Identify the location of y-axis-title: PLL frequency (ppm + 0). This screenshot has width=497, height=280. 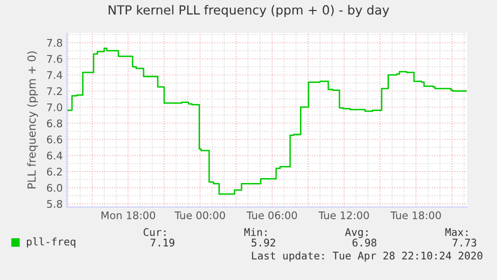
(32, 120).